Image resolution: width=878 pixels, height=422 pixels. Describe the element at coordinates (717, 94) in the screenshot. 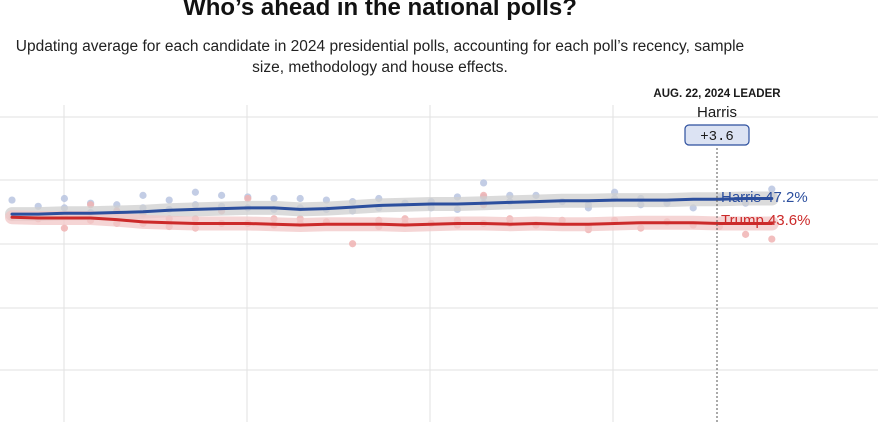

I see `leader-date-label: AUG. 22, 2024 LEADER` at that location.